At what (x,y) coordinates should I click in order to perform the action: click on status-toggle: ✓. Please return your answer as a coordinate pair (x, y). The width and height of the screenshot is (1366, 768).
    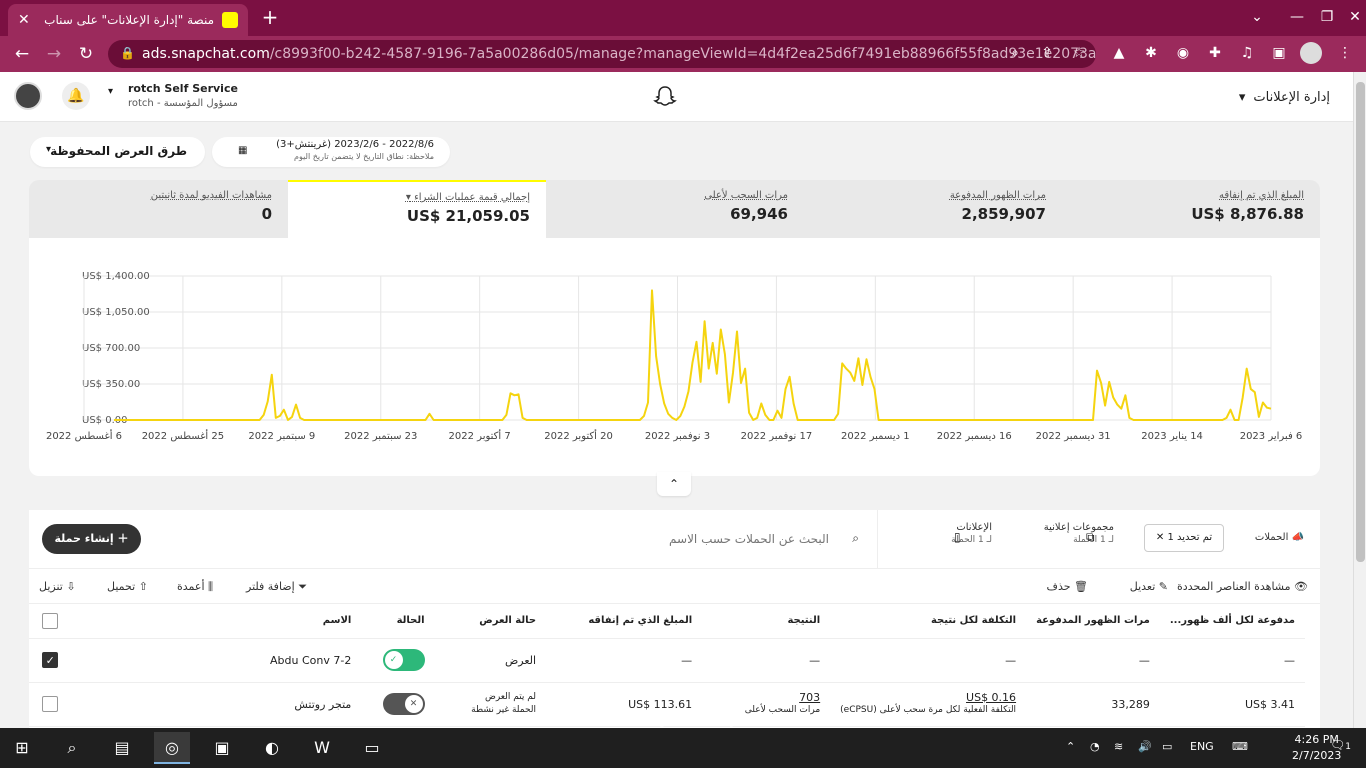
    Looking at the image, I should click on (403, 660).